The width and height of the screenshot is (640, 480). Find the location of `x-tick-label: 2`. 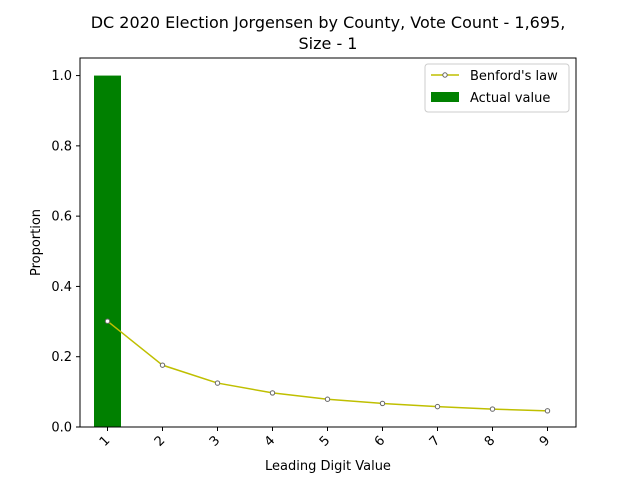

x-tick-label: 2 is located at coordinates (160, 441).